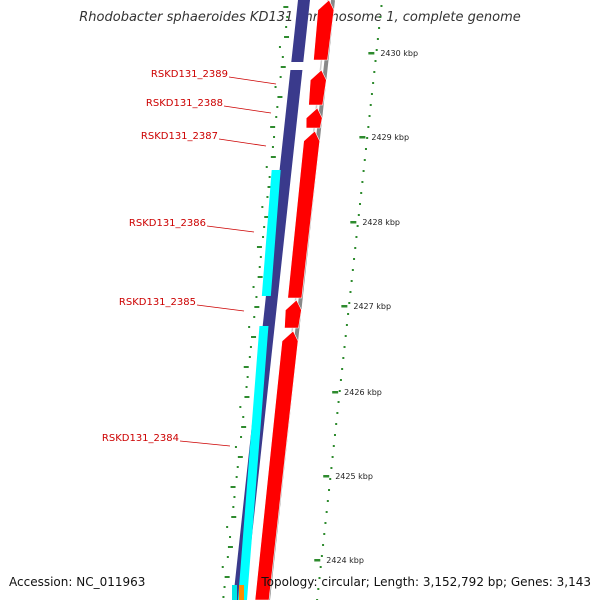  Describe the element at coordinates (77, 582) in the screenshot. I see `accession-text: Accession: NC_011963` at that location.